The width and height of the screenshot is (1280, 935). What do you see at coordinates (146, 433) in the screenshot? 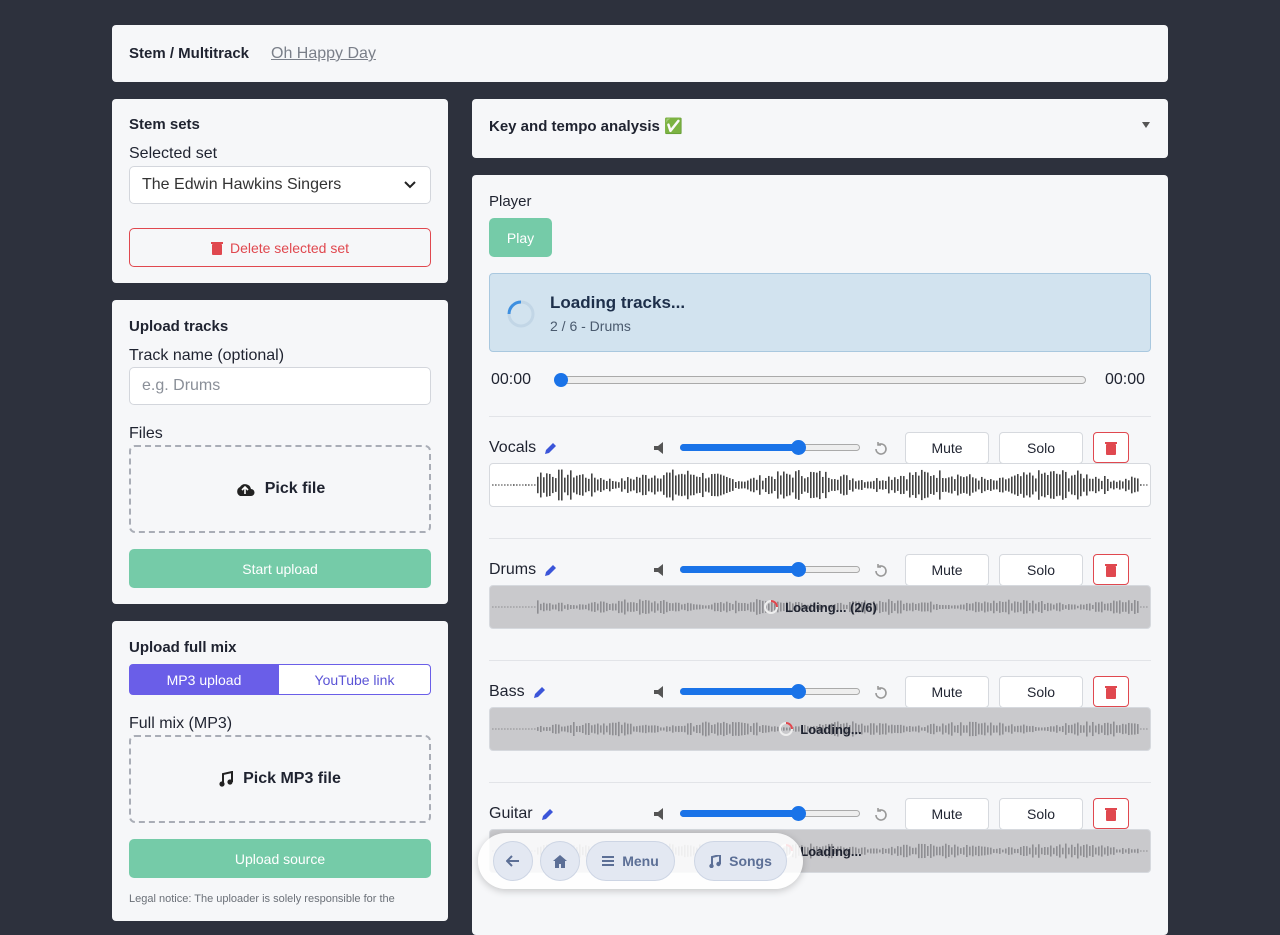
I see `label: Files` at bounding box center [146, 433].